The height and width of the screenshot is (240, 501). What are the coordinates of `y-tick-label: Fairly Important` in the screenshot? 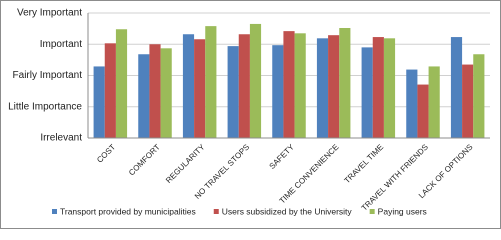 It's located at (48, 75).